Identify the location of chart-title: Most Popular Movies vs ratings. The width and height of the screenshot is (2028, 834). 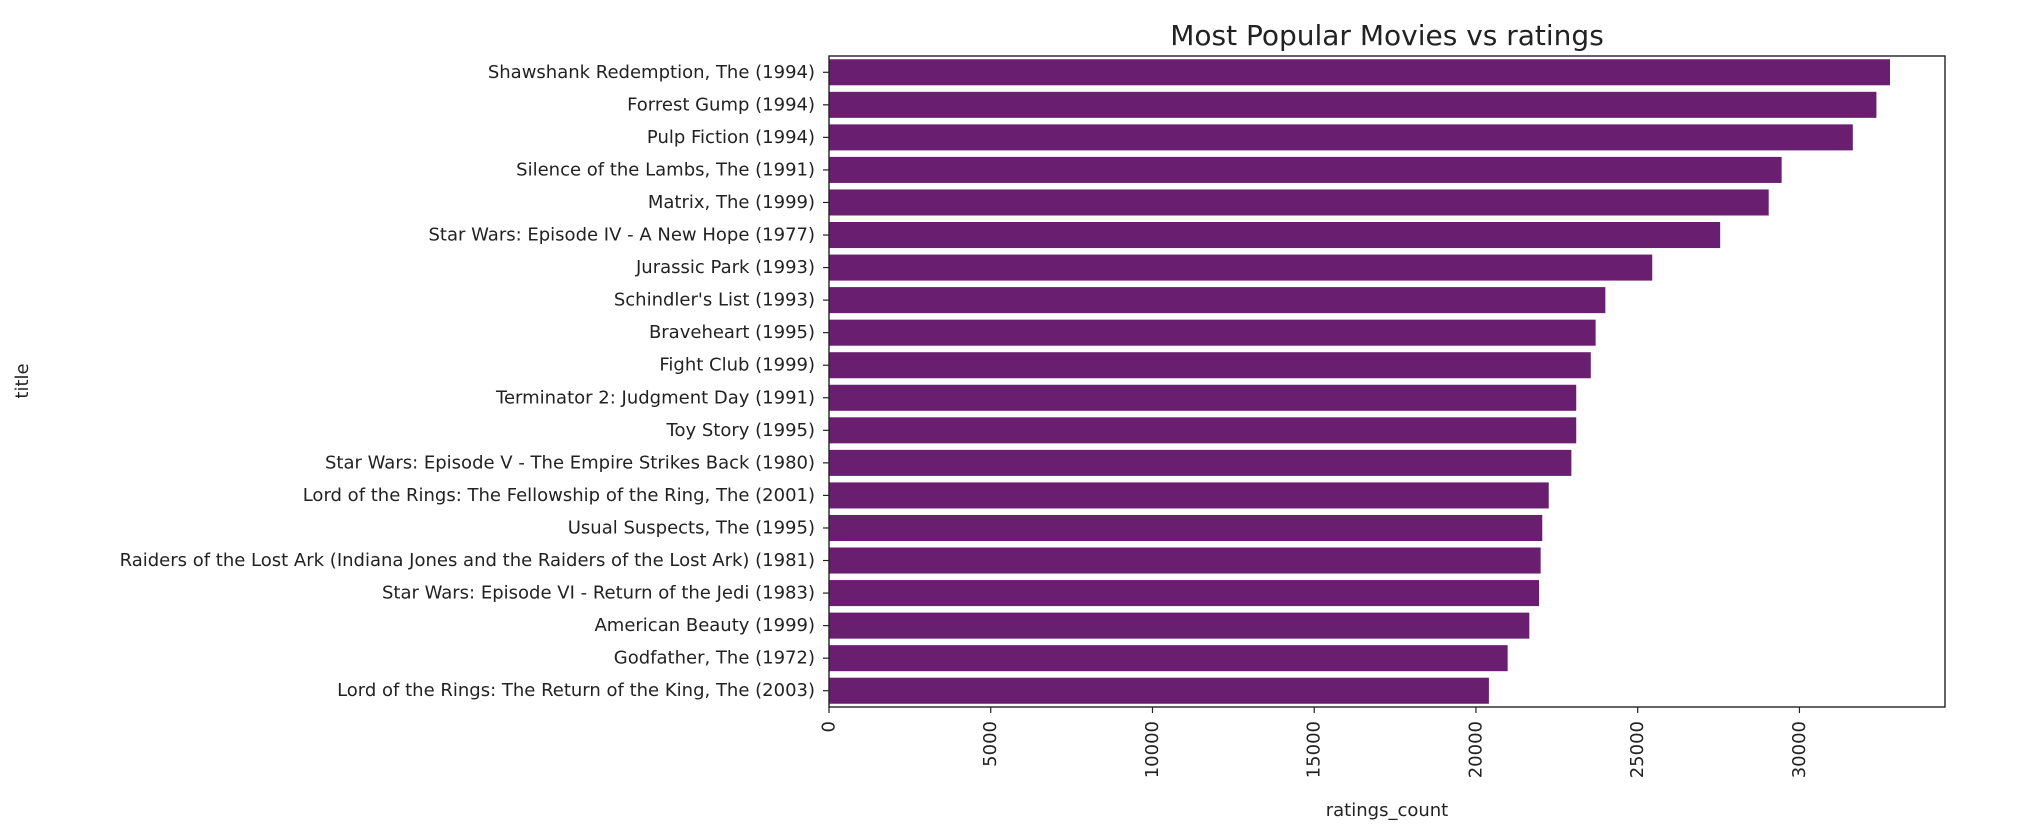
(1387, 35).